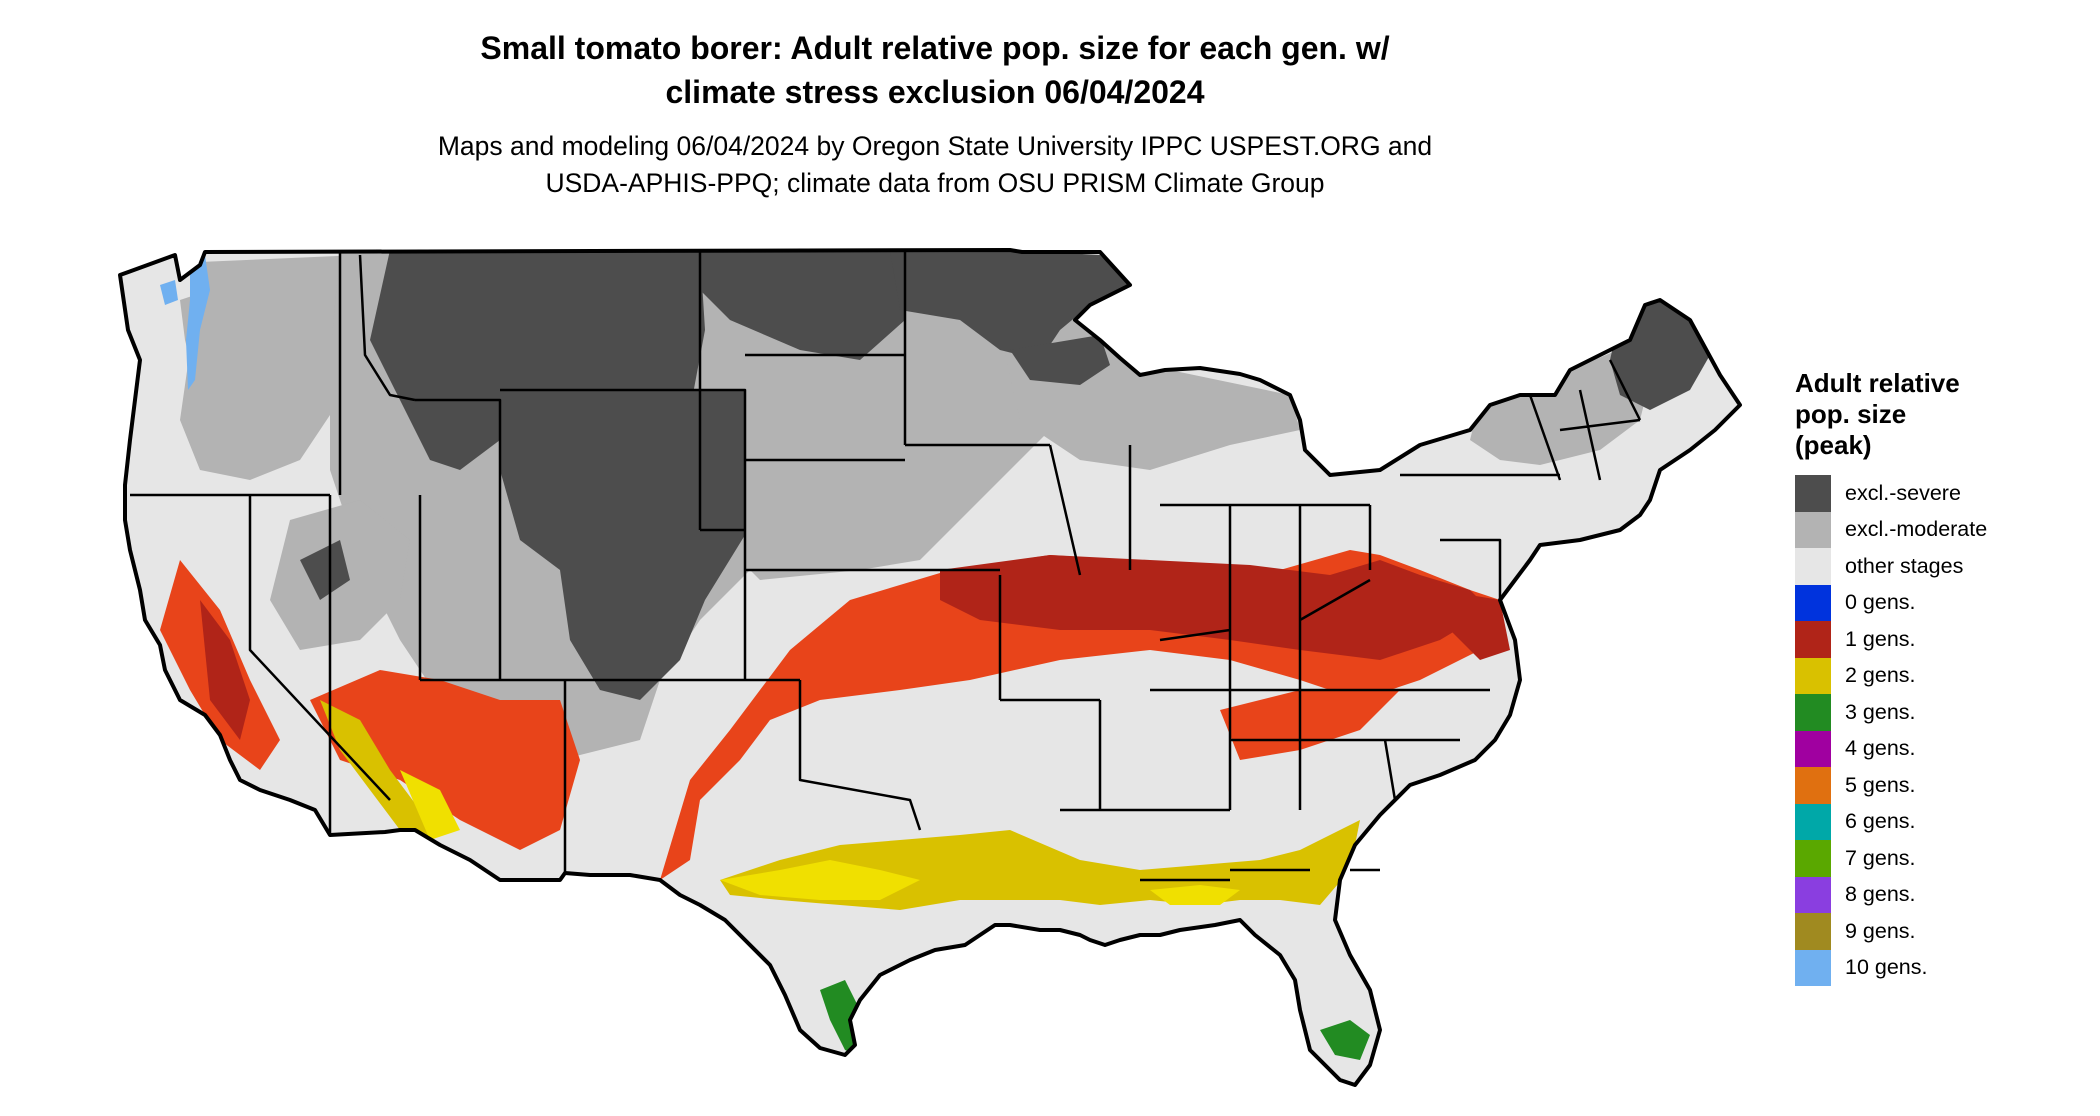 This screenshot has width=2100, height=1116. I want to click on legend-item: 8 gens., so click(1945, 894).